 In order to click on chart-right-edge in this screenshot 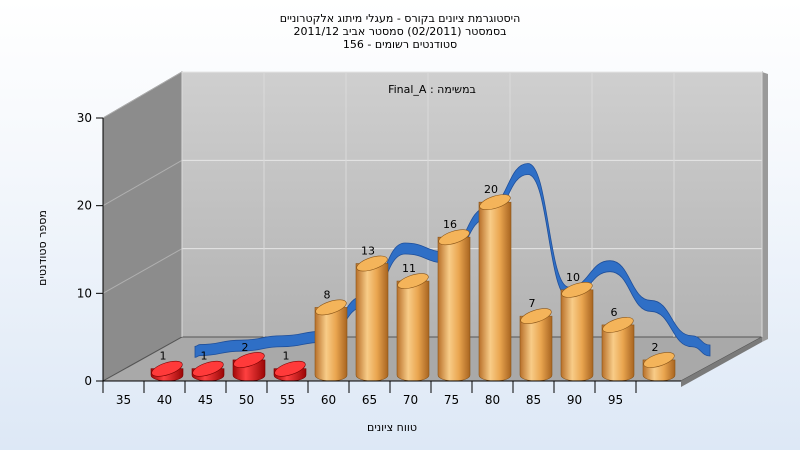, I will do `click(765, 207)`.